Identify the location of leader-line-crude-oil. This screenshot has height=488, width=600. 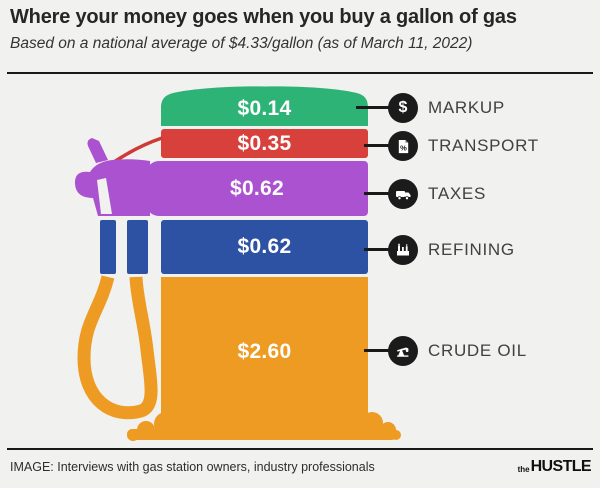
(378, 350).